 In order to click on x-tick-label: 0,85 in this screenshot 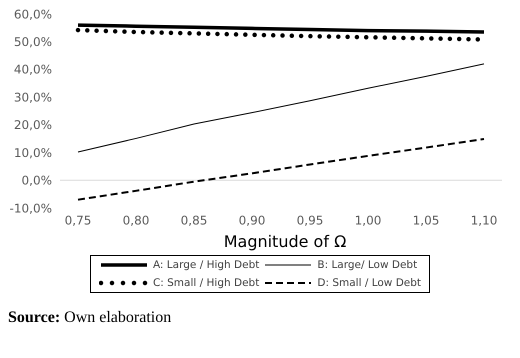, I will do `click(194, 221)`.